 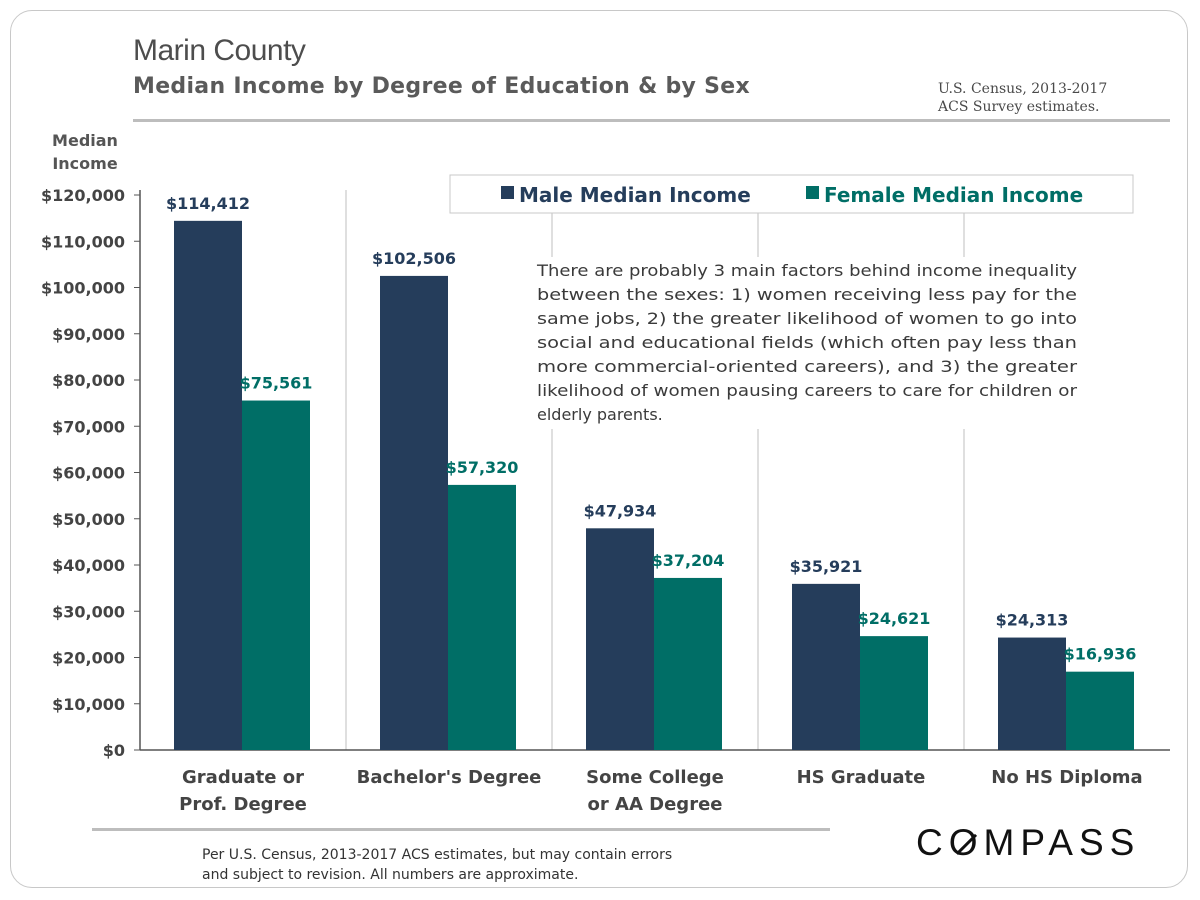 I want to click on x-category-label: Bachelor's Degree, so click(x=449, y=777).